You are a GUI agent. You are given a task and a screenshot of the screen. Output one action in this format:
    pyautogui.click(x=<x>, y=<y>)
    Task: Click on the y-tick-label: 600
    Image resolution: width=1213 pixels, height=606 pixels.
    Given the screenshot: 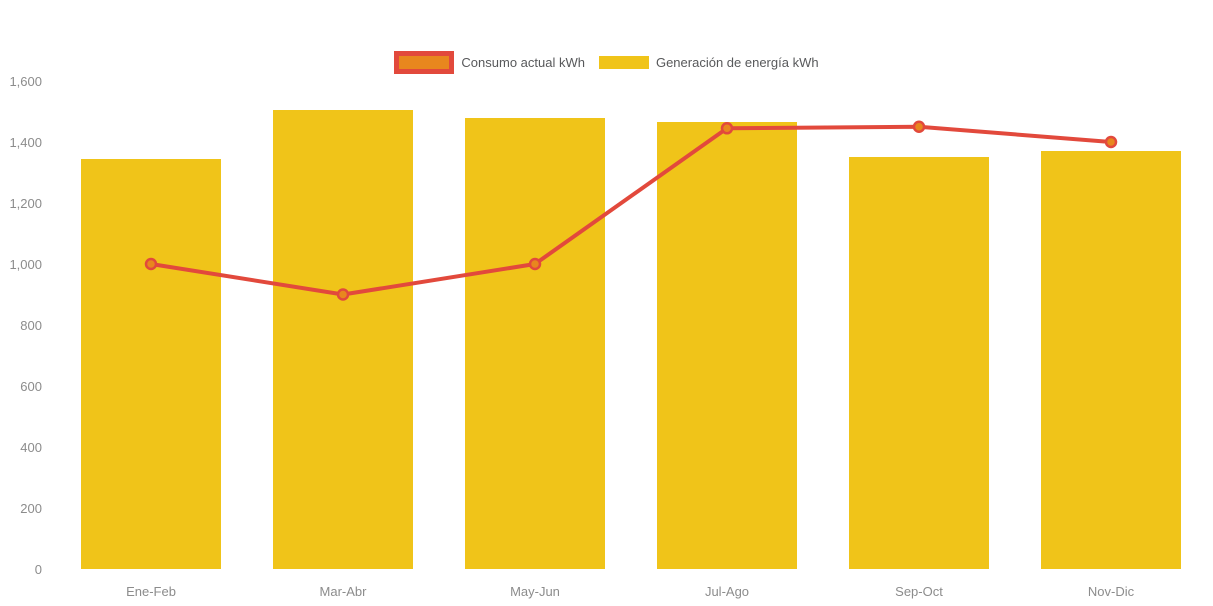 What is the action you would take?
    pyautogui.click(x=31, y=386)
    